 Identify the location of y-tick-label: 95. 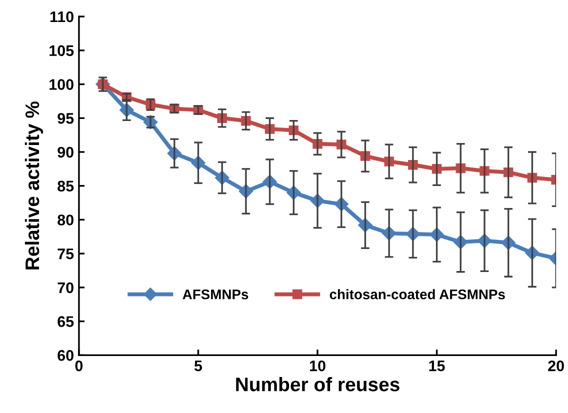
(66, 118).